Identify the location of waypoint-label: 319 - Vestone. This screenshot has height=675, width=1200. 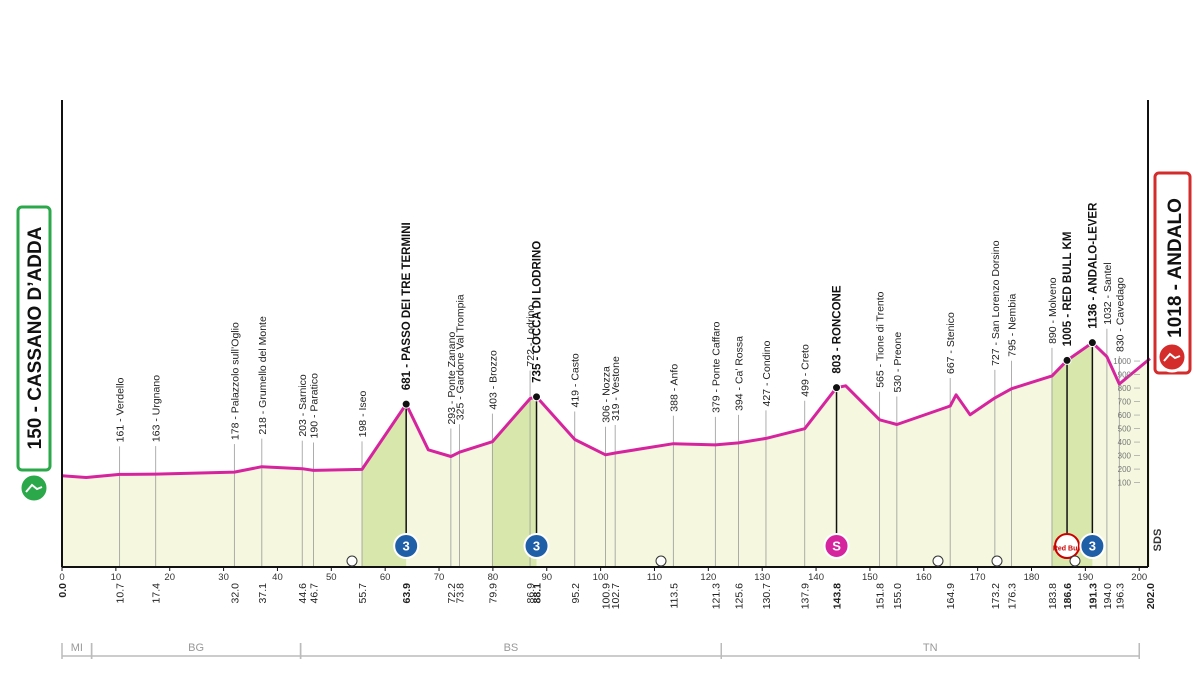
(616, 388).